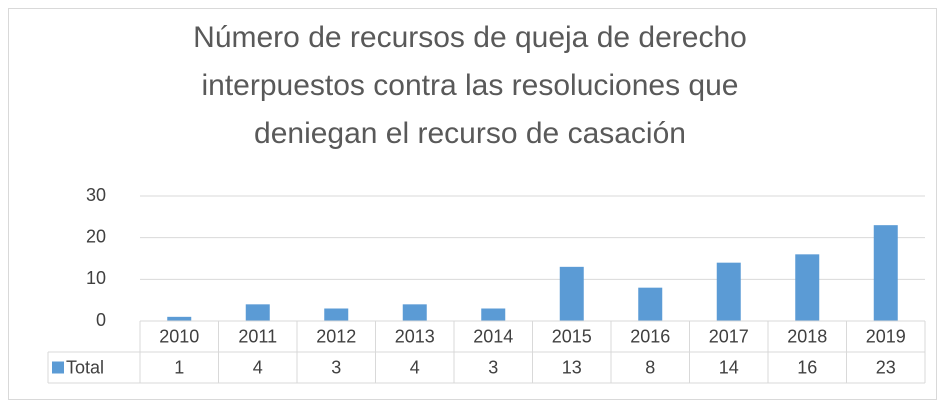  Describe the element at coordinates (572, 336) in the screenshot. I see `x-tick-label: 2015` at that location.